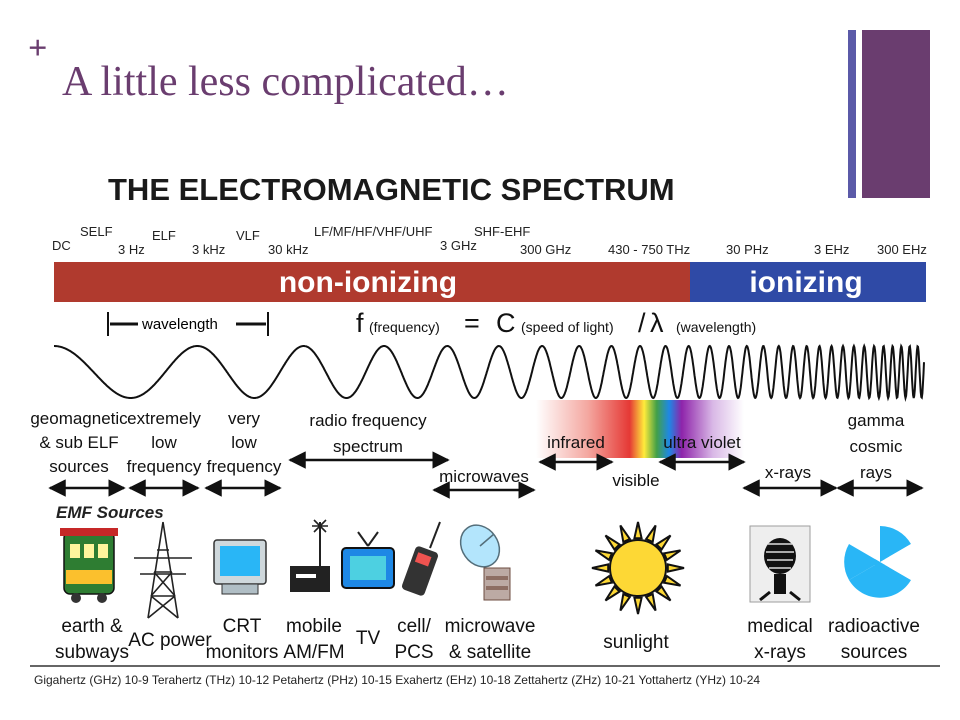 The image size is (960, 720). What do you see at coordinates (896, 114) in the screenshot?
I see `decorative-bar-thick` at bounding box center [896, 114].